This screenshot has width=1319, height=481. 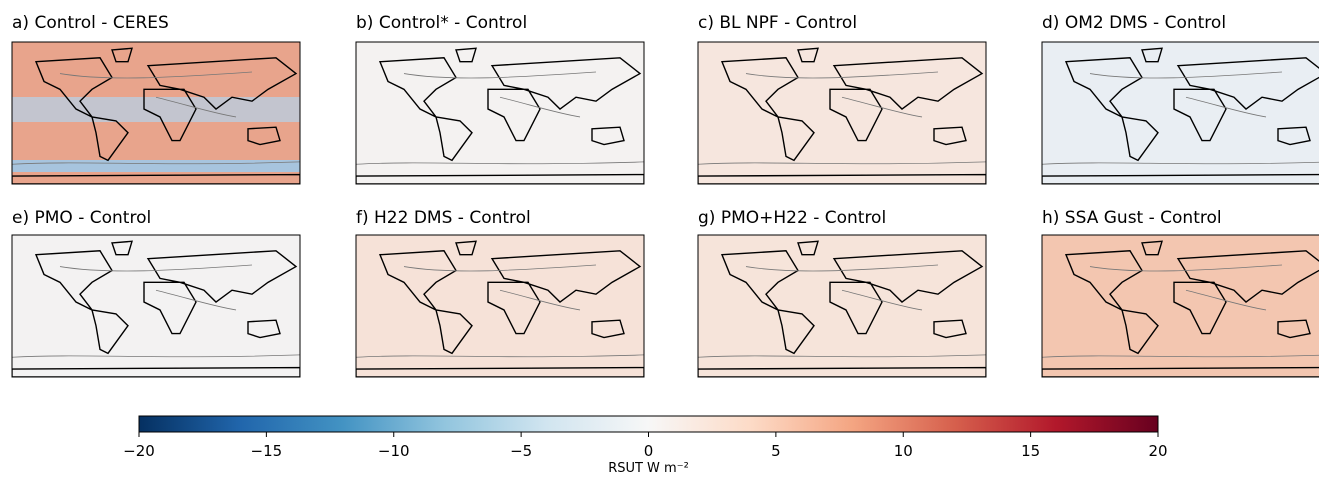 I want to click on panel-title: c) BL NPF - Control, so click(x=777, y=23).